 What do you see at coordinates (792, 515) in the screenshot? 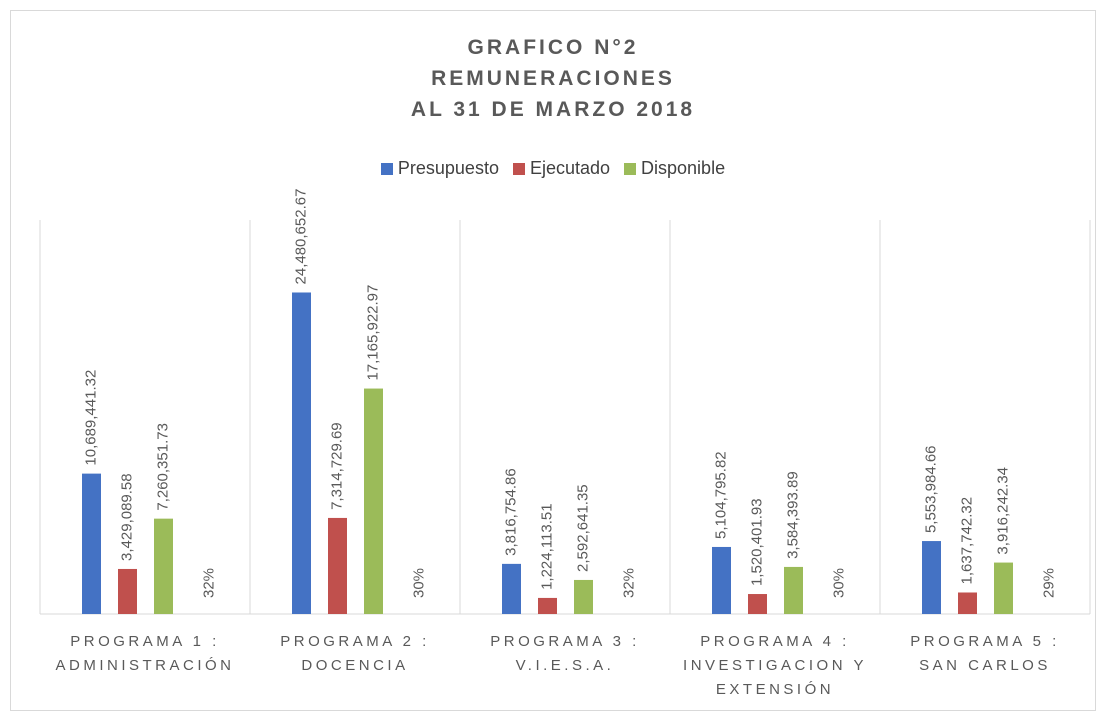
I see `value-label: 3,584,393.89` at bounding box center [792, 515].